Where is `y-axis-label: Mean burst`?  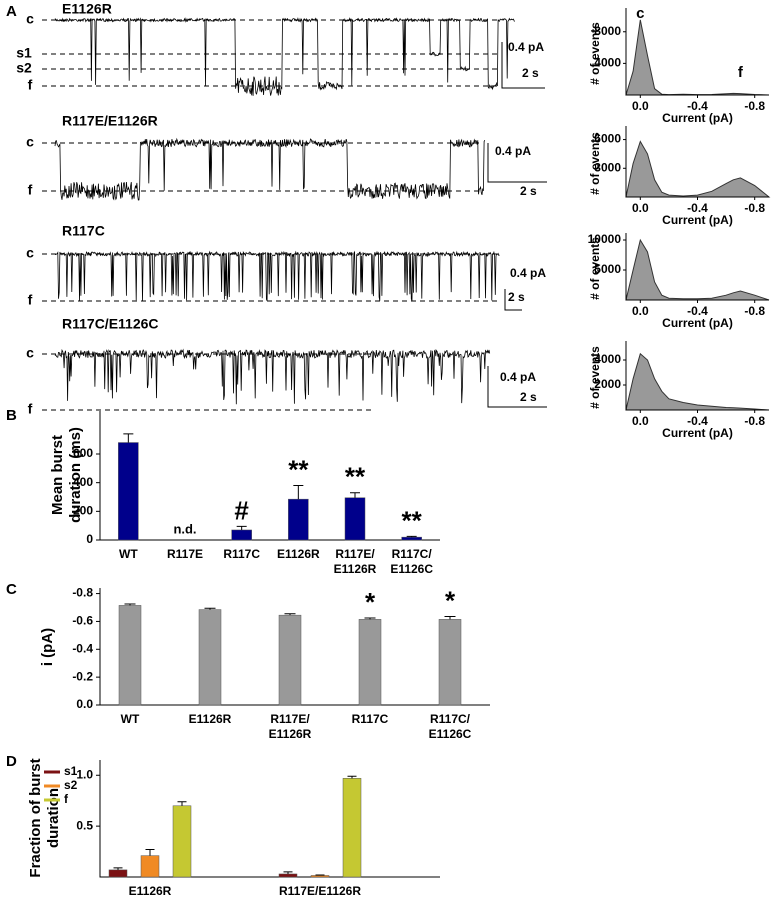
y-axis-label: Mean burst is located at coordinates (57, 475).